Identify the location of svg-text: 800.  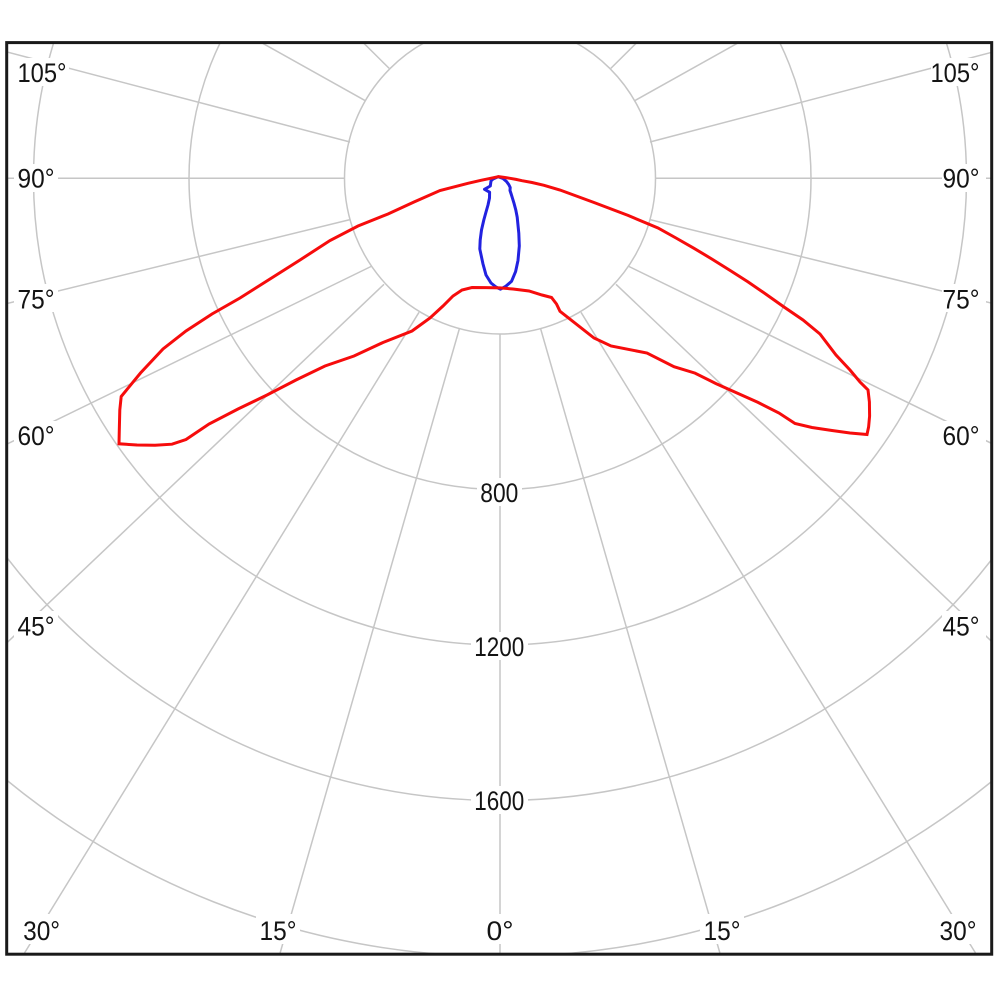
(499, 493).